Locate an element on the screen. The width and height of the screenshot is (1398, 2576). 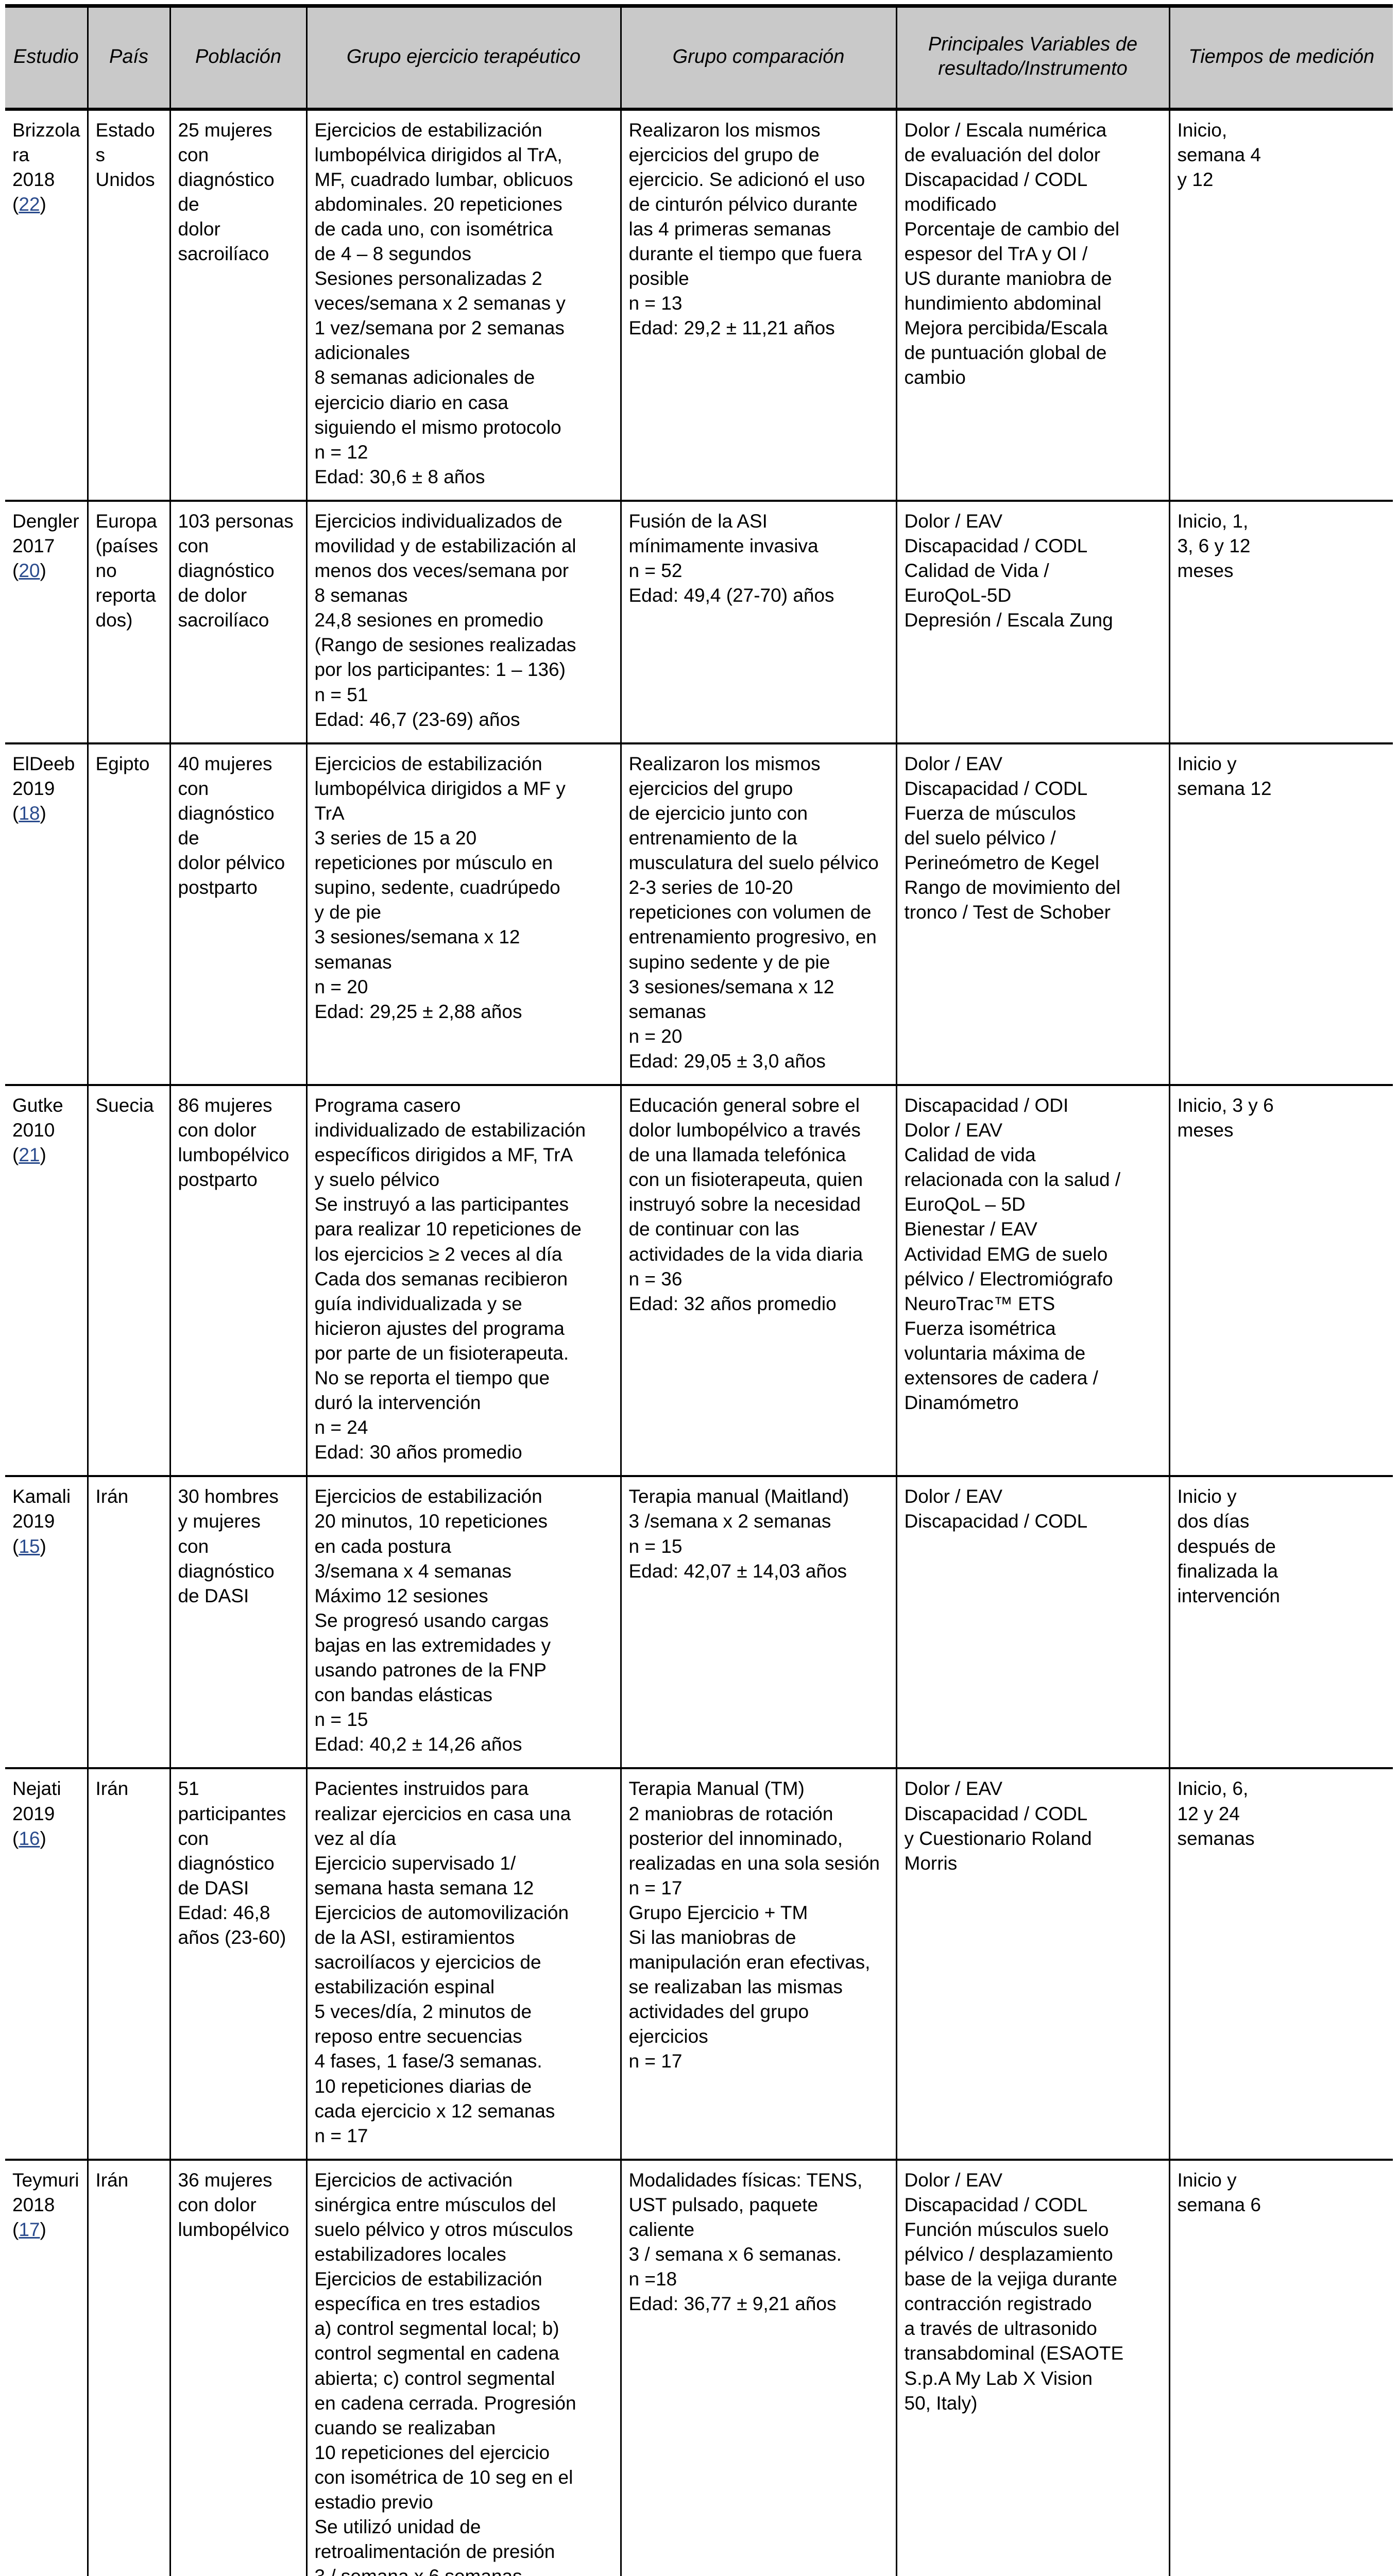
cell-pais: Europa (países no reportados) is located at coordinates (129, 621).